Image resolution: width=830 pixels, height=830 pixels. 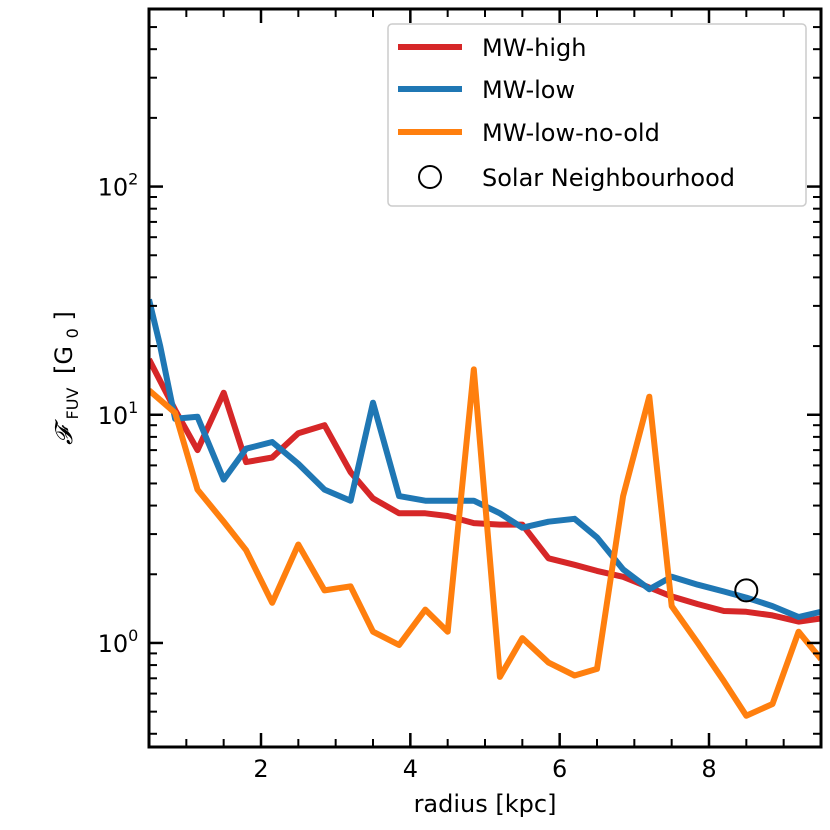 I want to click on y-tick-label: 10⁰, so click(x=118, y=642).